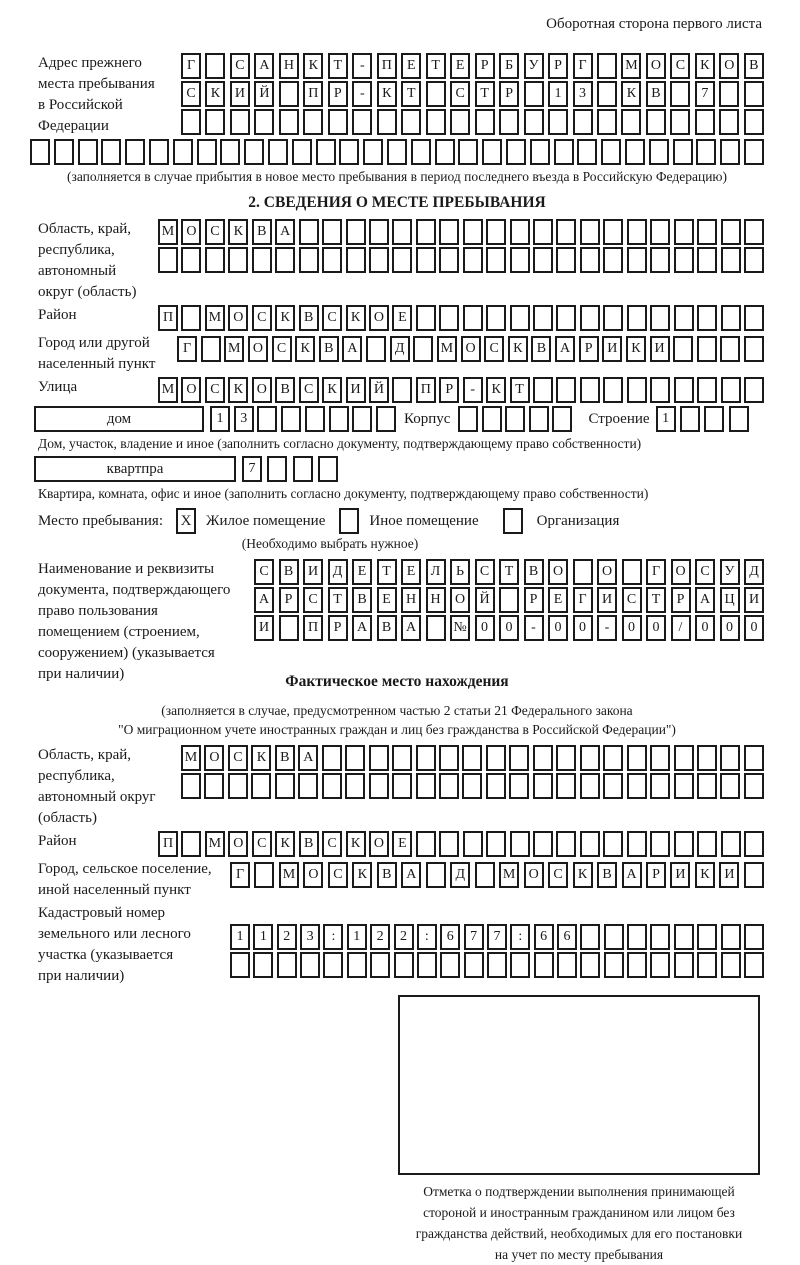 The height and width of the screenshot is (1265, 800). I want to click on char-cell: /, so click(680, 628).